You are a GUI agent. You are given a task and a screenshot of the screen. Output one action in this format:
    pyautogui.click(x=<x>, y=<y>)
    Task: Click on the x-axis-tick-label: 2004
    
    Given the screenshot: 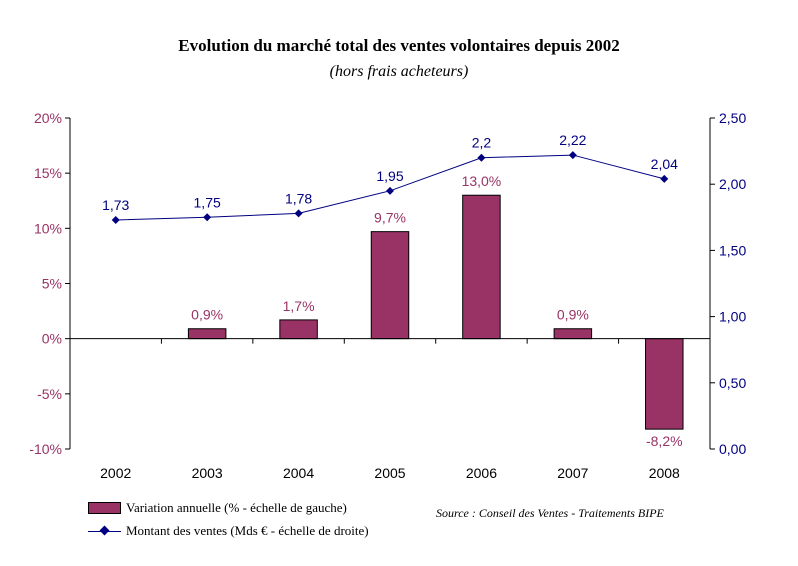 What is the action you would take?
    pyautogui.click(x=298, y=473)
    